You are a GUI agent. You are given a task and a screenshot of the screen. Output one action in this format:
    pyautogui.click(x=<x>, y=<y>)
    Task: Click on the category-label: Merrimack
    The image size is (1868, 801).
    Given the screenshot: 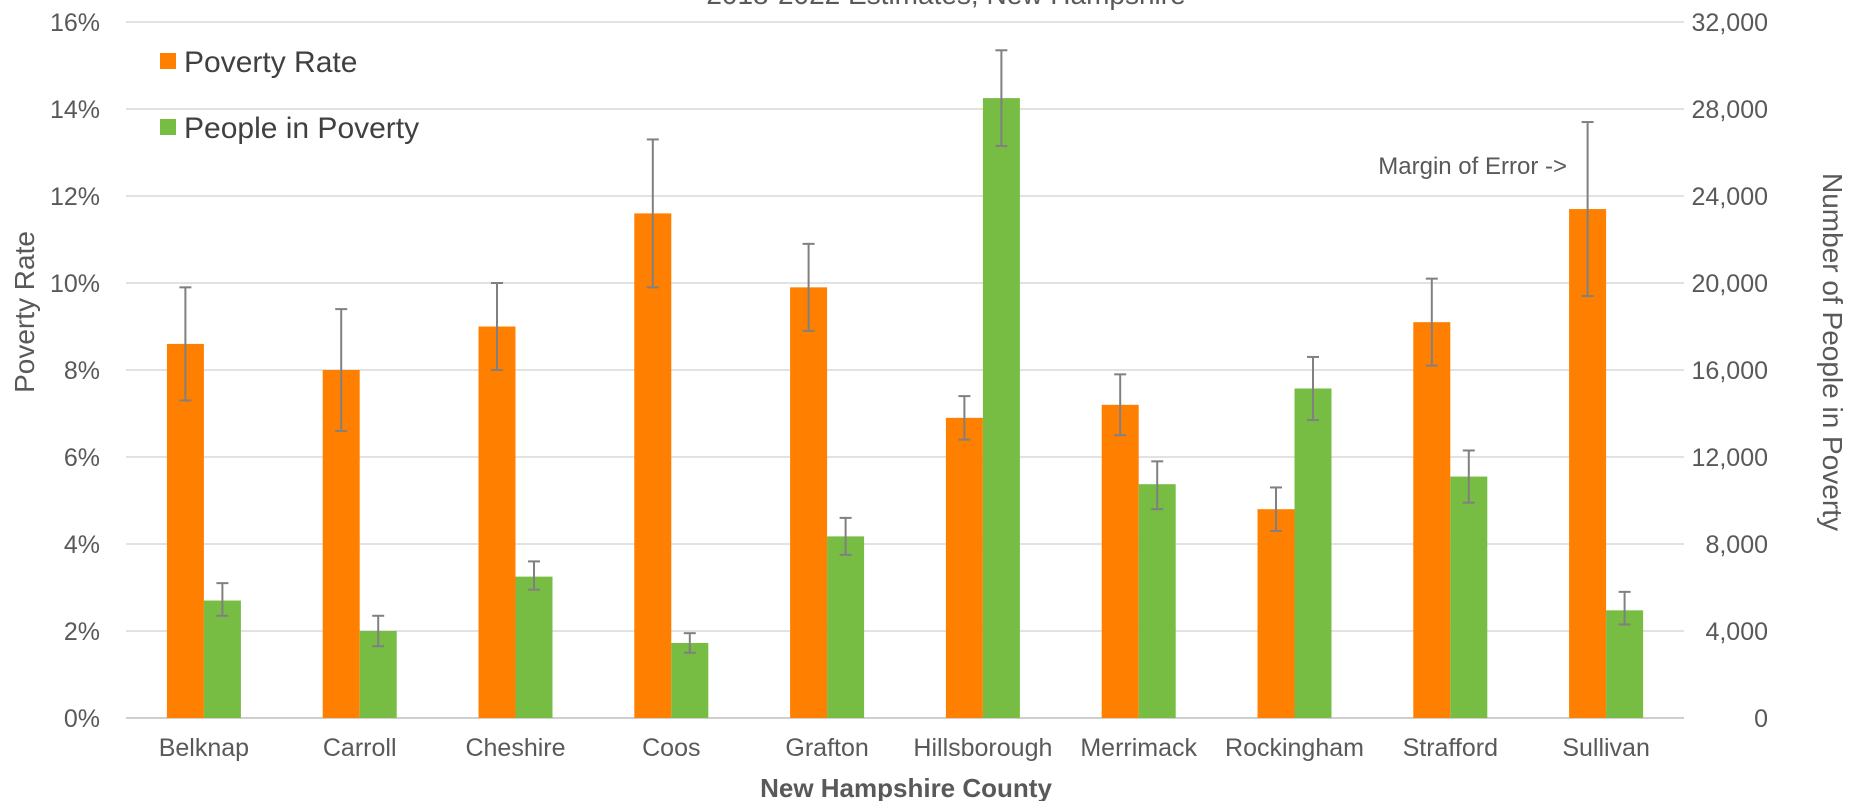 What is the action you would take?
    pyautogui.click(x=1138, y=748)
    